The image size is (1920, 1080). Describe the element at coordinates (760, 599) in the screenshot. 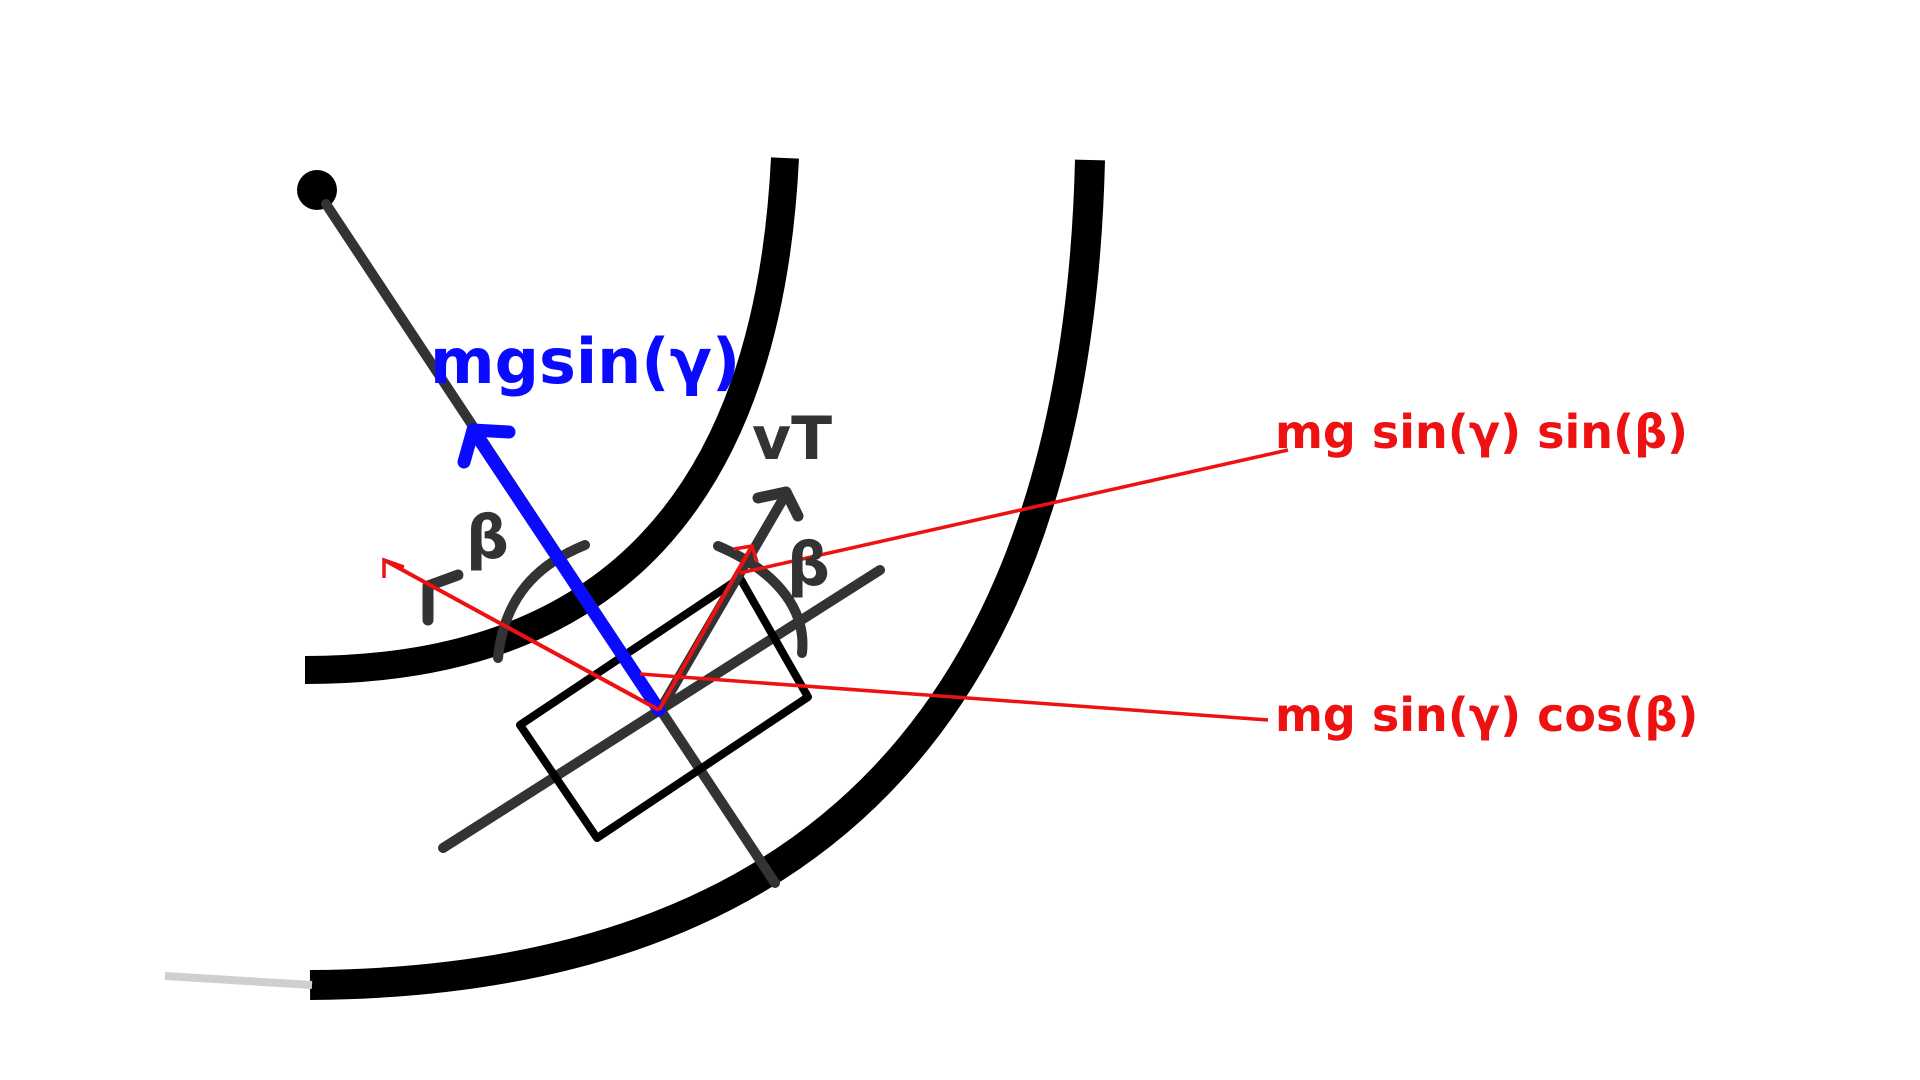

I see `beta-arc-right` at that location.